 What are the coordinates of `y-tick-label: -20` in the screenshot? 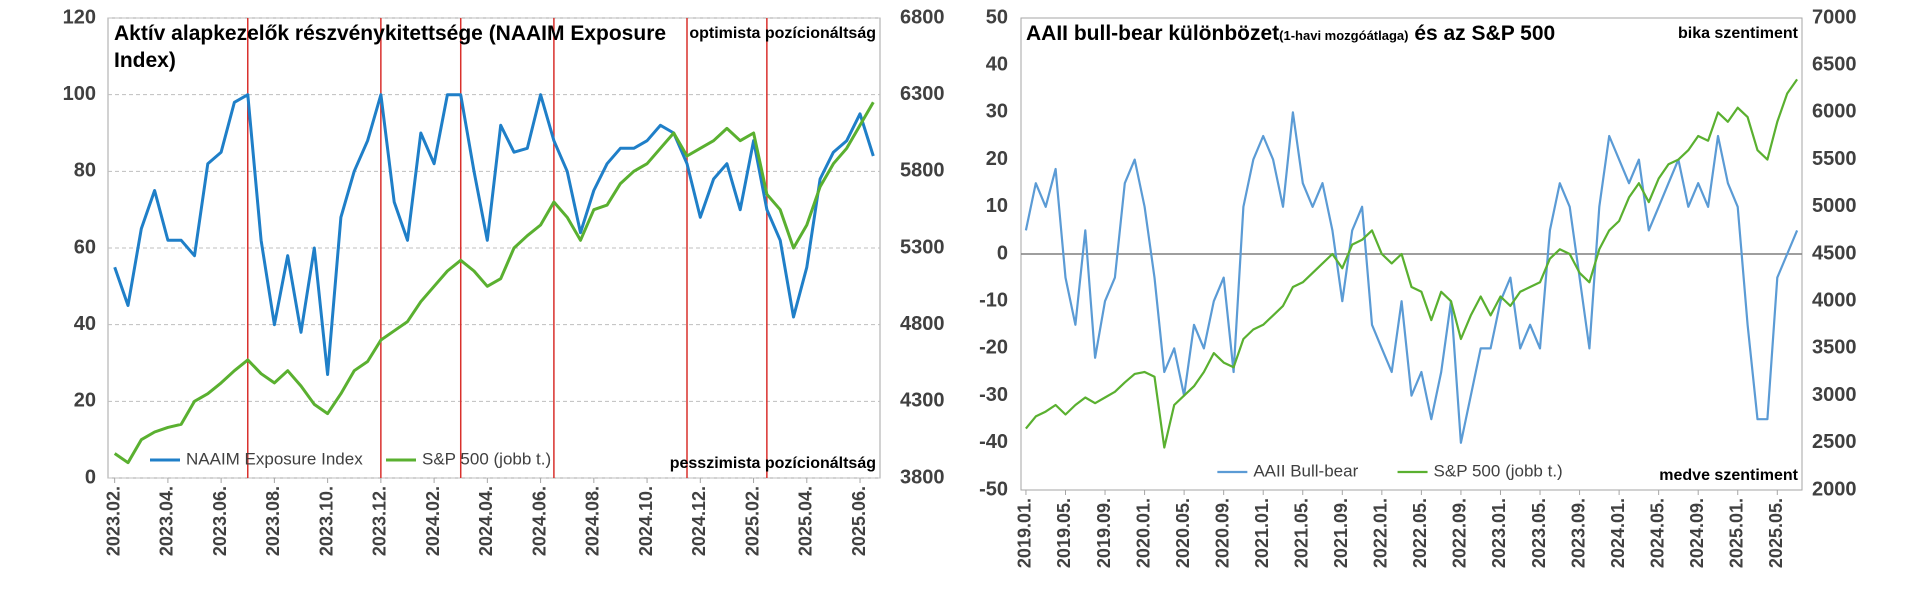 It's located at (993, 348).